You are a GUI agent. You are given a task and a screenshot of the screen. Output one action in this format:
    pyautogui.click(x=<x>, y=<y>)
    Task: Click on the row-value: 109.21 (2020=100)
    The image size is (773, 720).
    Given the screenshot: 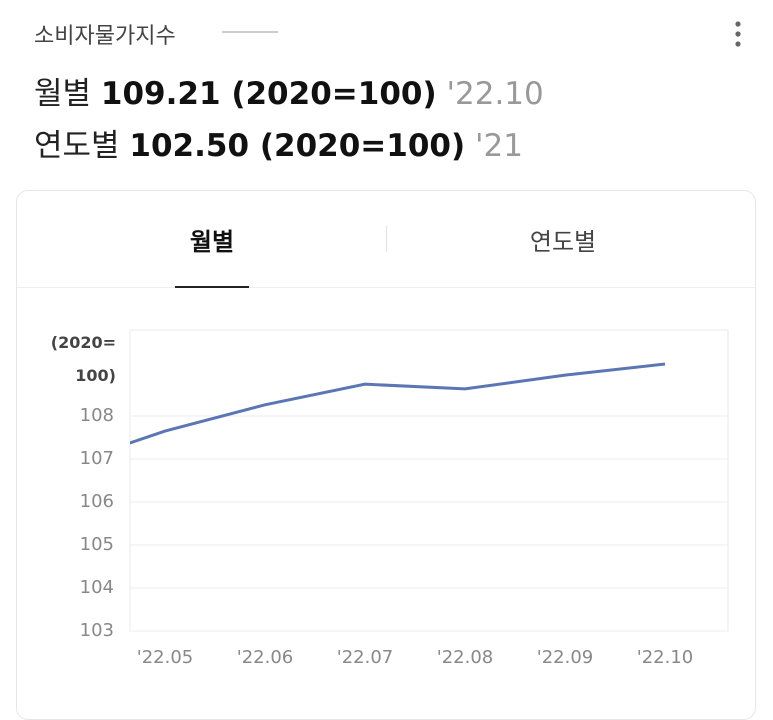 What is the action you would take?
    pyautogui.click(x=268, y=94)
    